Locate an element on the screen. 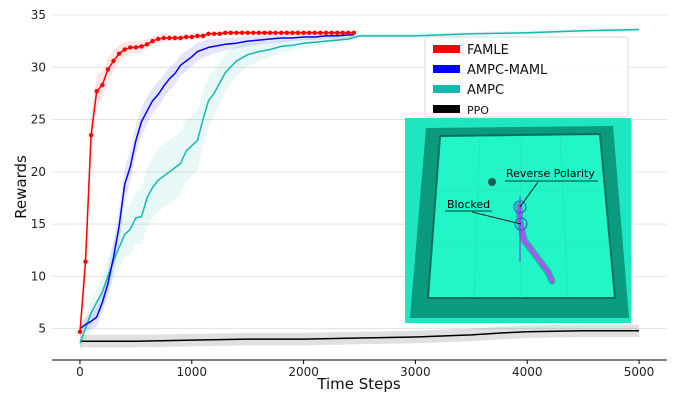 The height and width of the screenshot is (394, 673). legend-swatch-ampc-maml is located at coordinates (446, 69).